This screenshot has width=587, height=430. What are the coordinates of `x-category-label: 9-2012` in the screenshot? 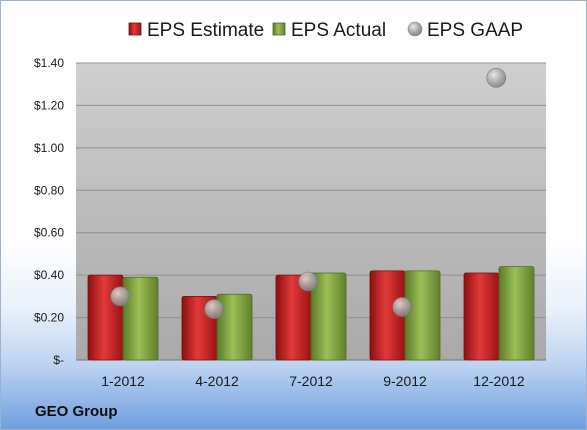 It's located at (405, 381).